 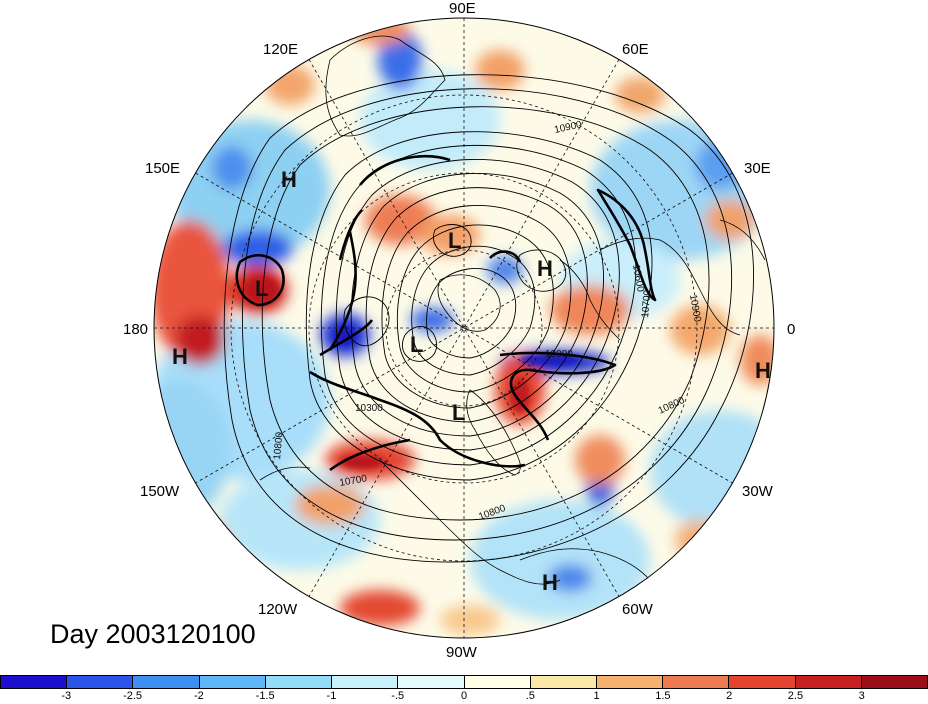 I want to click on colorbar-tick-label: -.5, so click(x=398, y=696).